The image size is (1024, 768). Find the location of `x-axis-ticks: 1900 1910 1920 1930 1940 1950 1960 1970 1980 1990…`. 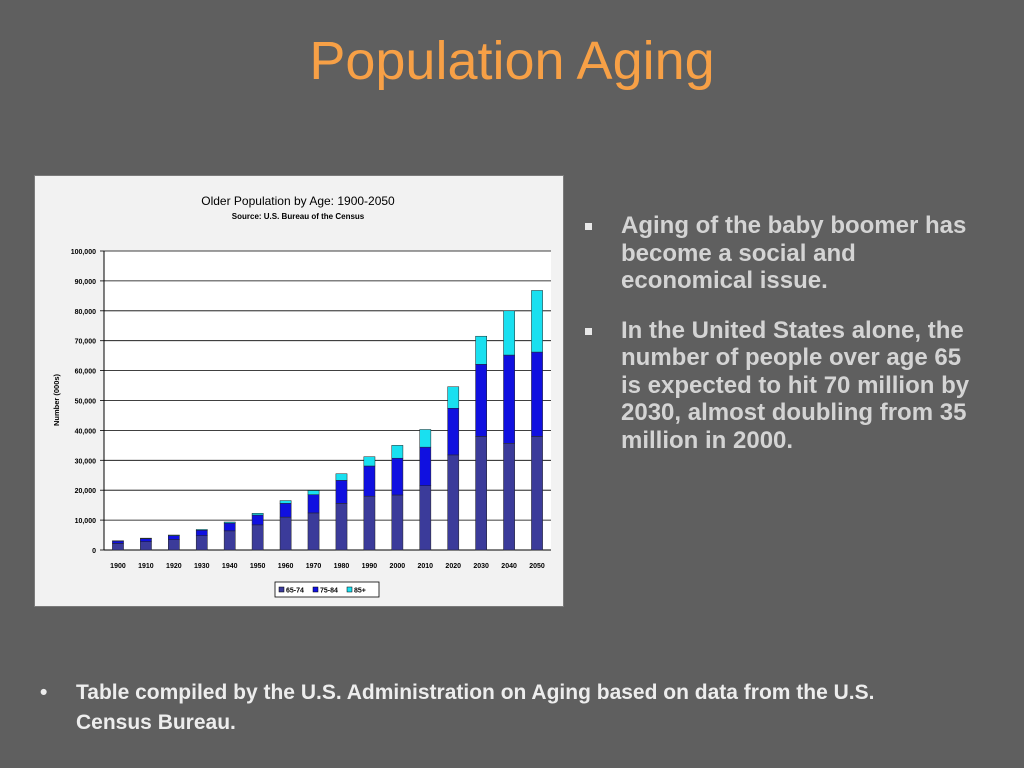

x-axis-ticks: 1900 1910 1920 1930 1940 1950 1960 1970 1980 1990… is located at coordinates (327, 566).